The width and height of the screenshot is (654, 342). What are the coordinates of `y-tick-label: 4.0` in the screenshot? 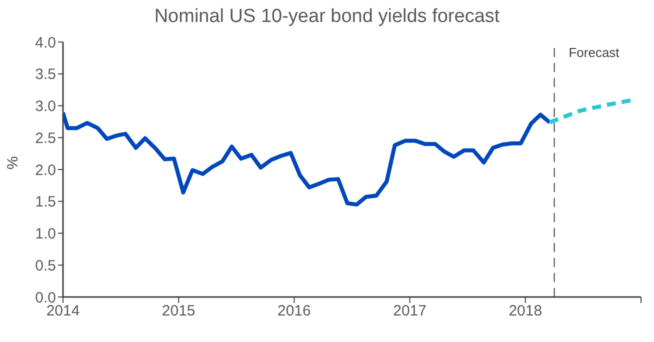 It's located at (45, 43).